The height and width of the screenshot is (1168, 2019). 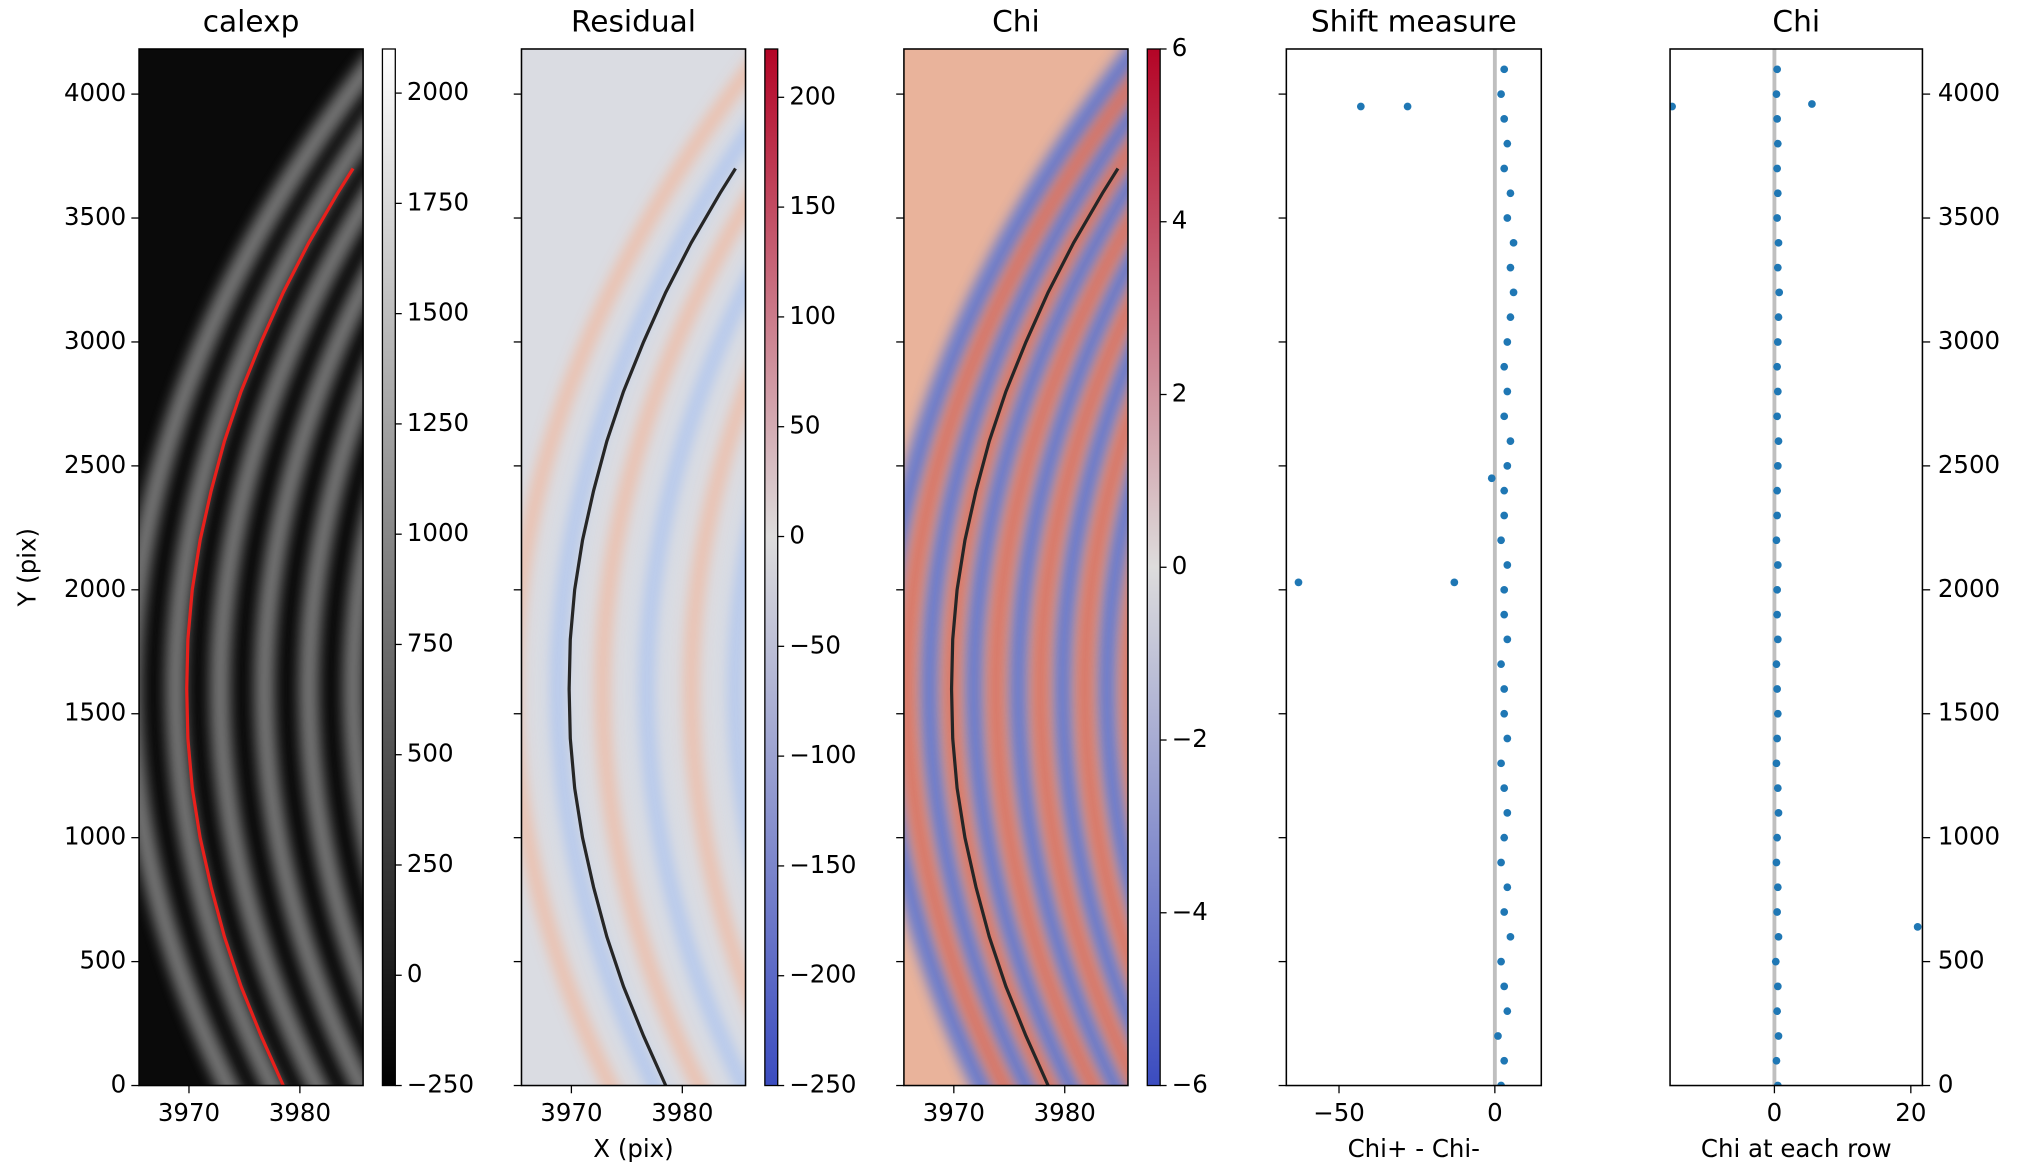 I want to click on y-tick-label: 1500, so click(x=1969, y=712).